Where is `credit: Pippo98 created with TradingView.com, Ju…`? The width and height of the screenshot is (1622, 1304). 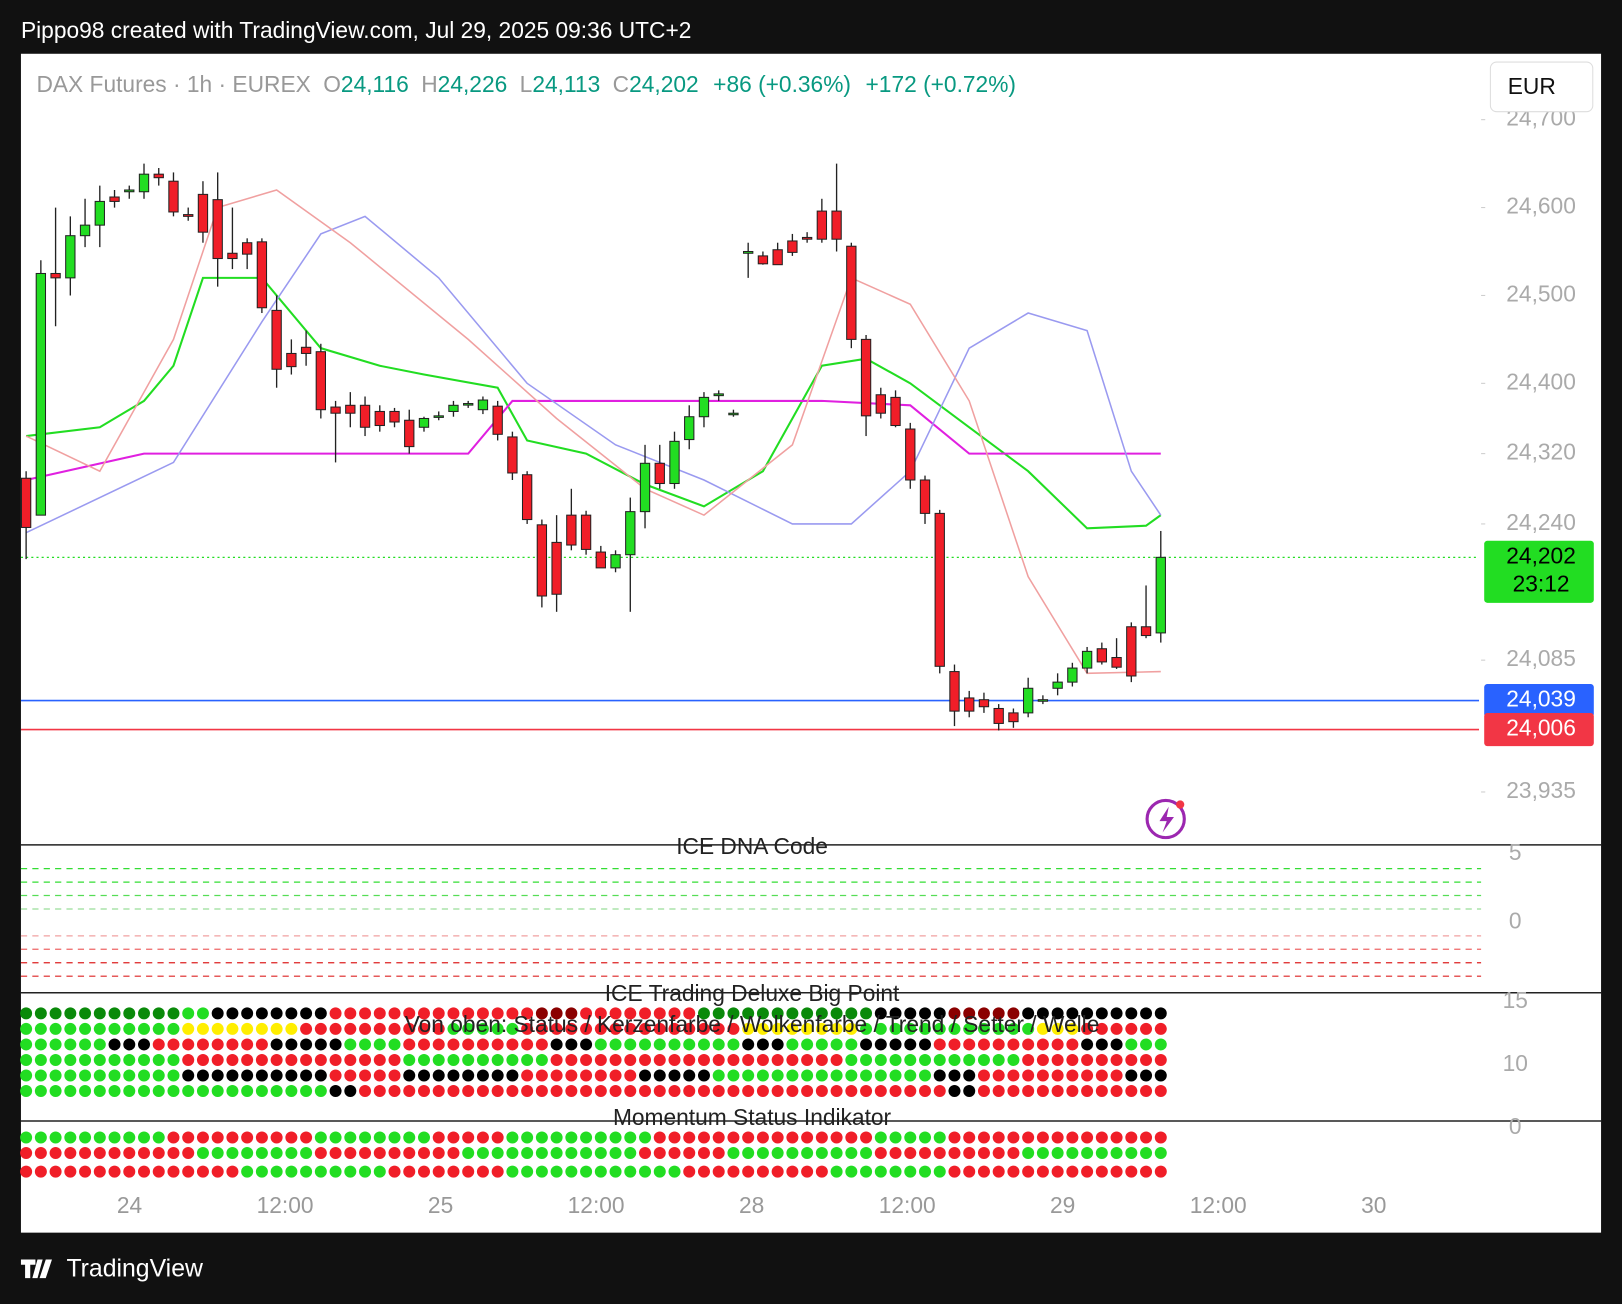
credit: Pippo98 created with TradingView.com, Ju… is located at coordinates (356, 30).